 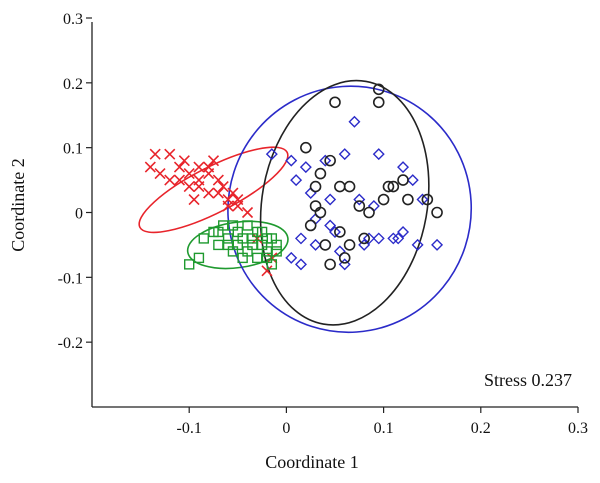 I want to click on y-tick-label: 0.1, so click(x=73, y=149).